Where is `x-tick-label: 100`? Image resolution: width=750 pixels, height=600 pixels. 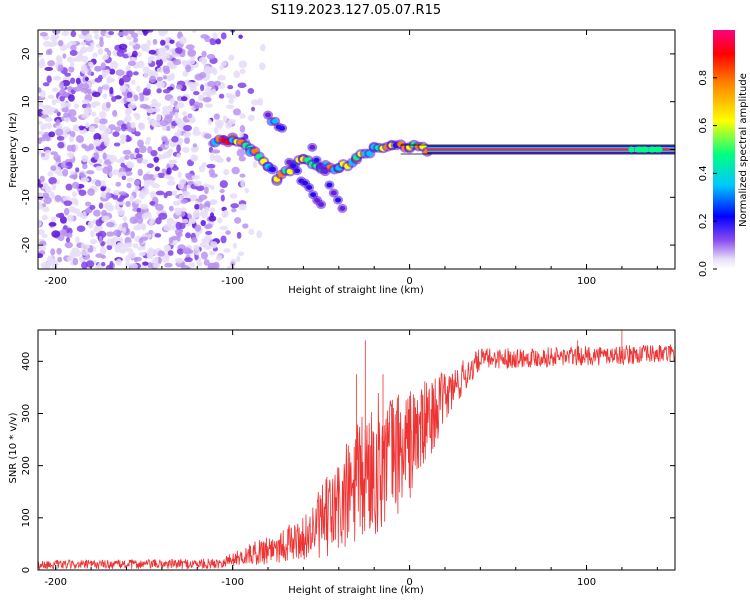 x-tick-label: 100 is located at coordinates (586, 281).